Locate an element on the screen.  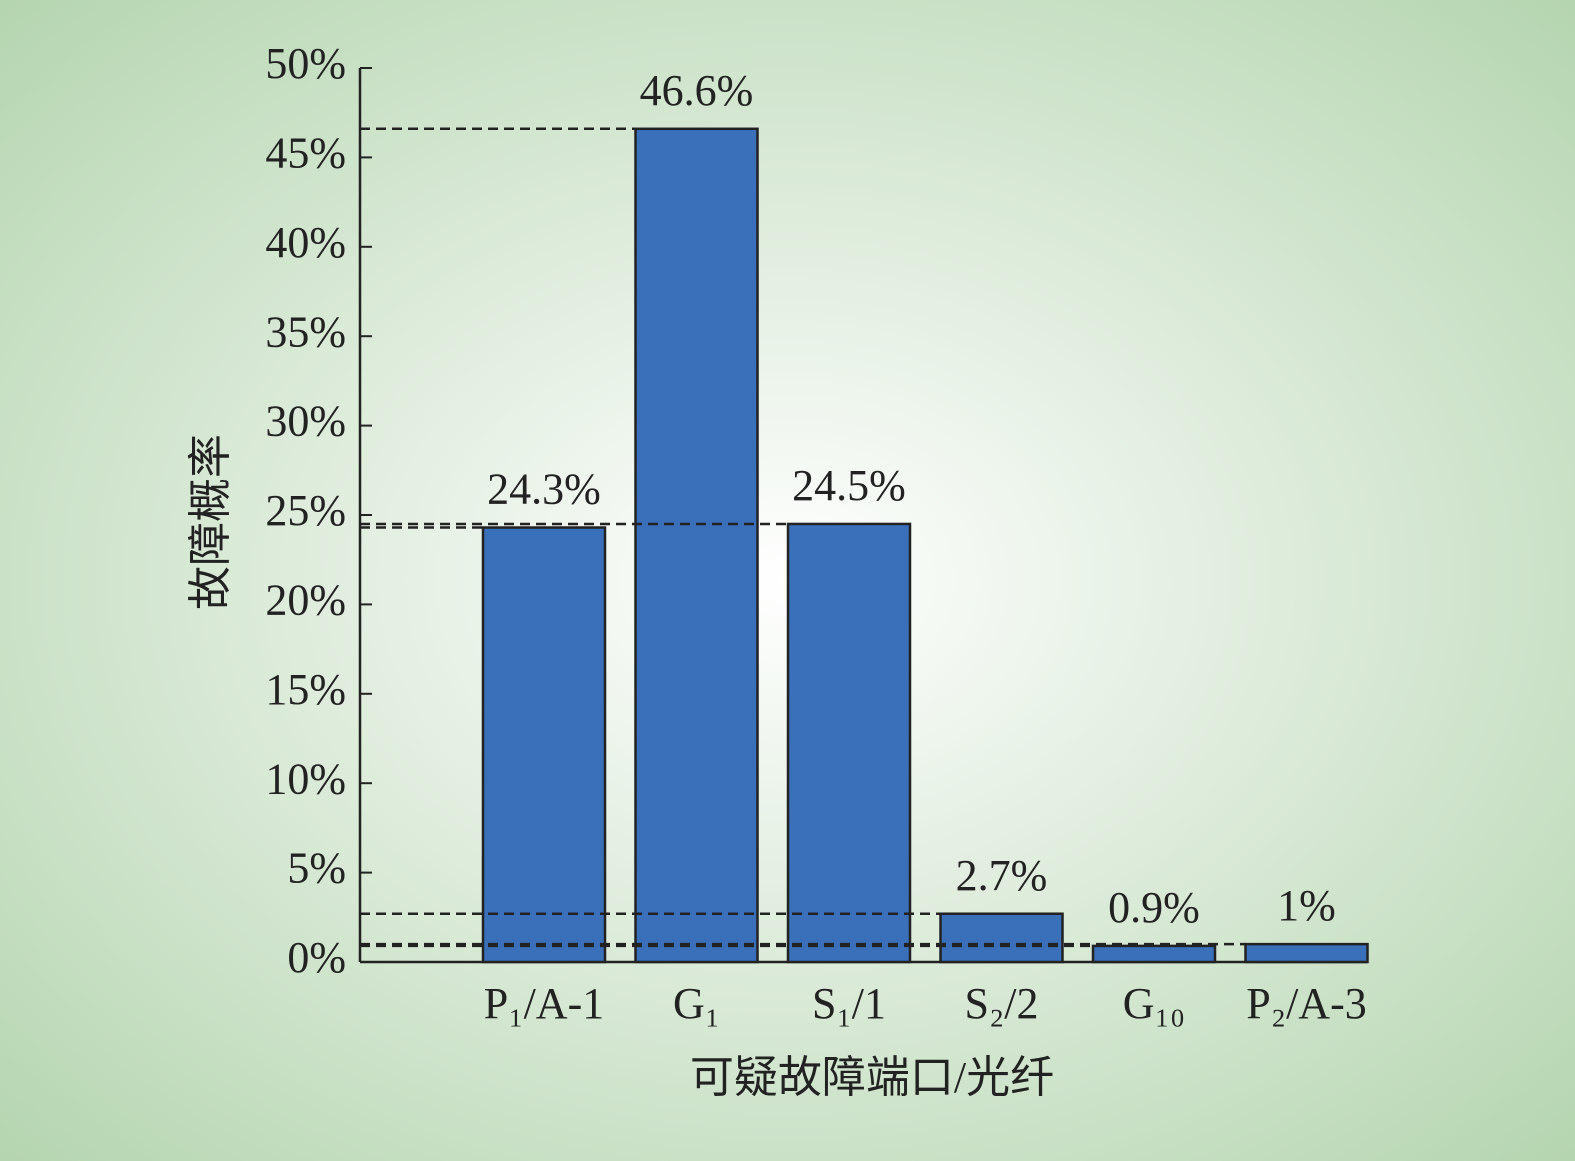
x-axis-label: 可疑故障端口/光纤 is located at coordinates (872, 1077).